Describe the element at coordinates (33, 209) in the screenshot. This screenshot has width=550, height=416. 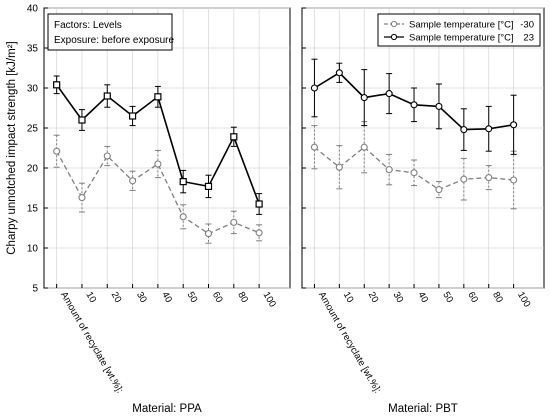
I see `y-tick-label: 15` at that location.